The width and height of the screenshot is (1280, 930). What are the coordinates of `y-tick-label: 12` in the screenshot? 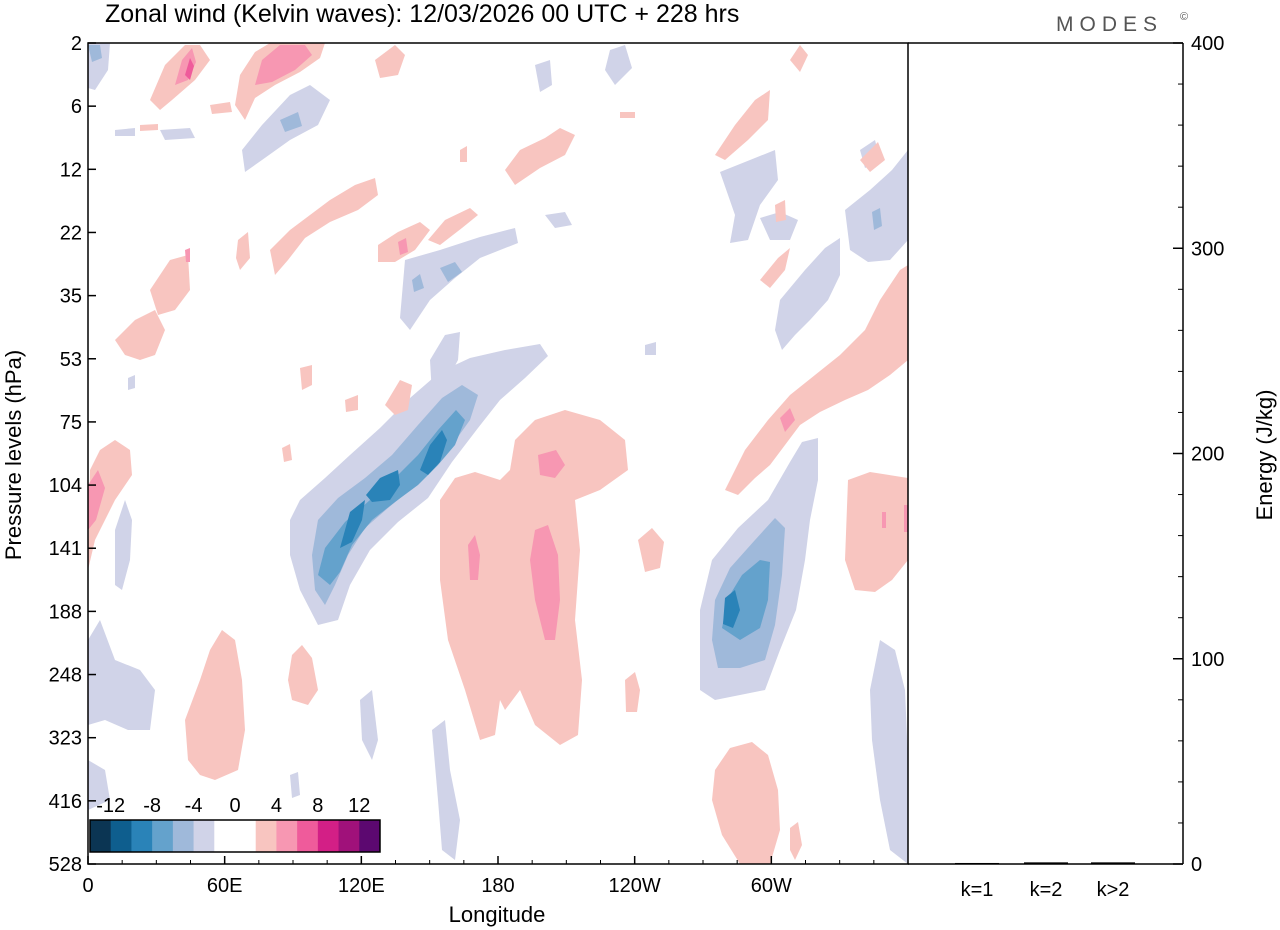 It's located at (71, 170).